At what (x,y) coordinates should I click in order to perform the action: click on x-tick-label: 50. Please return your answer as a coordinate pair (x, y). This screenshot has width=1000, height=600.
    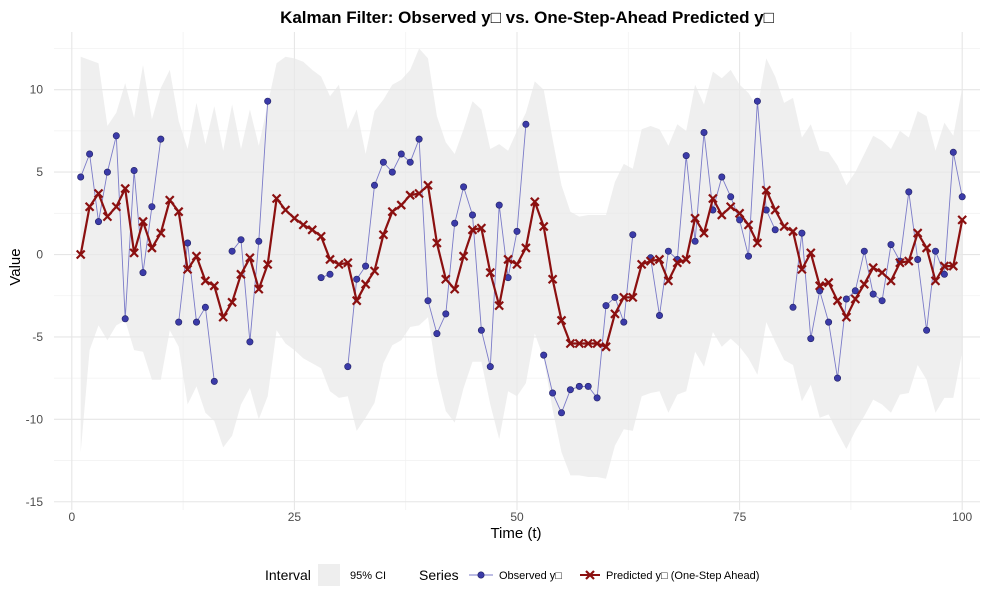
    Looking at the image, I should click on (517, 517).